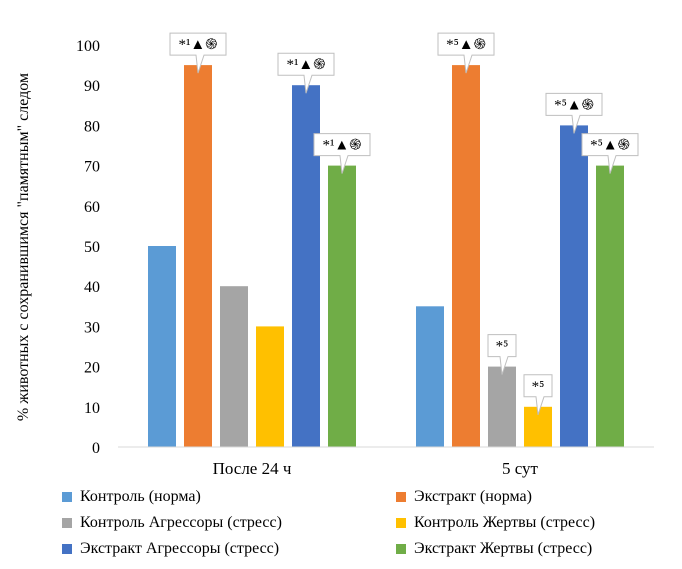 This screenshot has width=682, height=569. Describe the element at coordinates (92, 287) in the screenshot. I see `y-tick-label: 40` at that location.